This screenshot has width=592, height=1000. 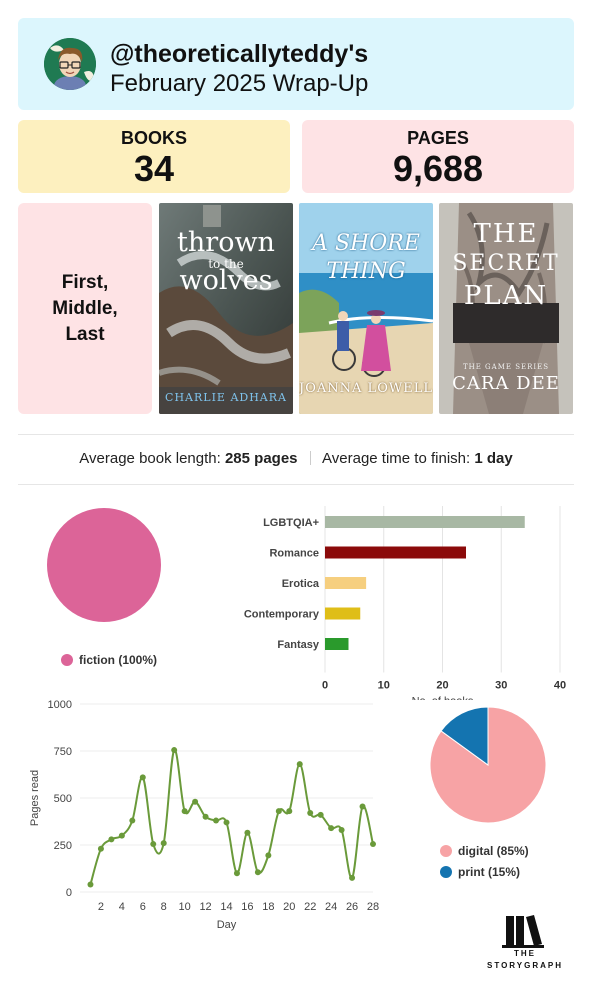 I want to click on cover-title-line: thrown, so click(x=226, y=242).